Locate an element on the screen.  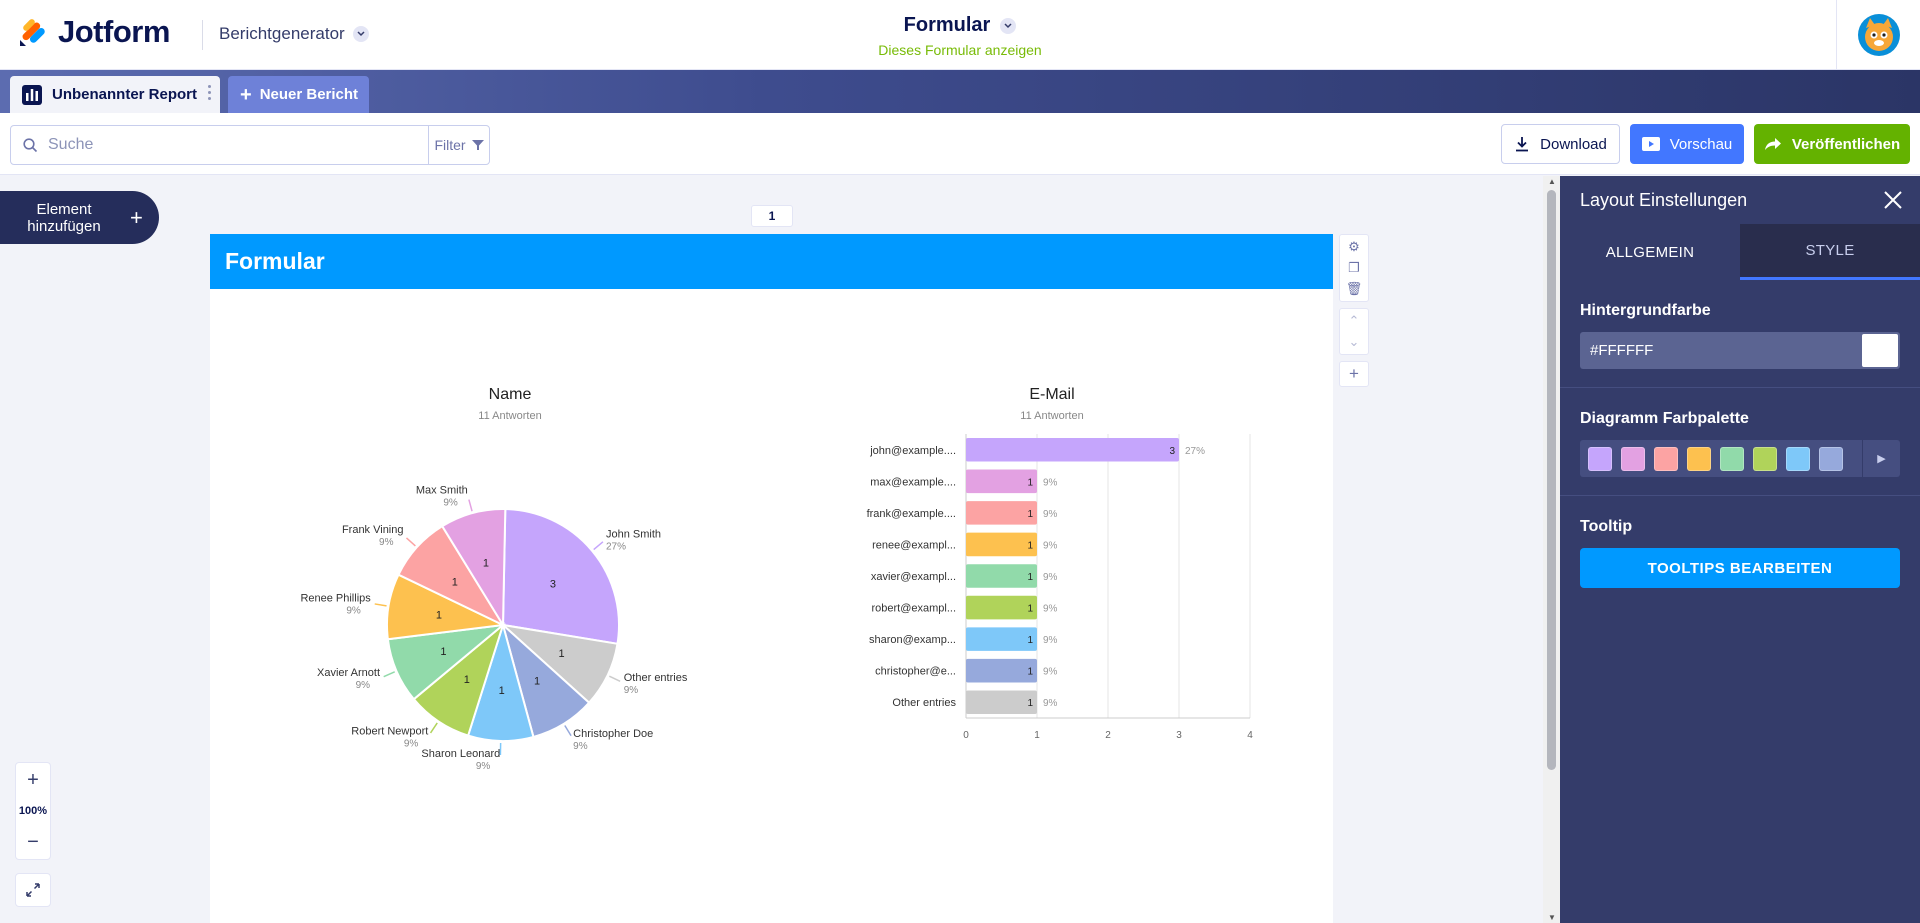
fullscreen-button is located at coordinates (33, 890).